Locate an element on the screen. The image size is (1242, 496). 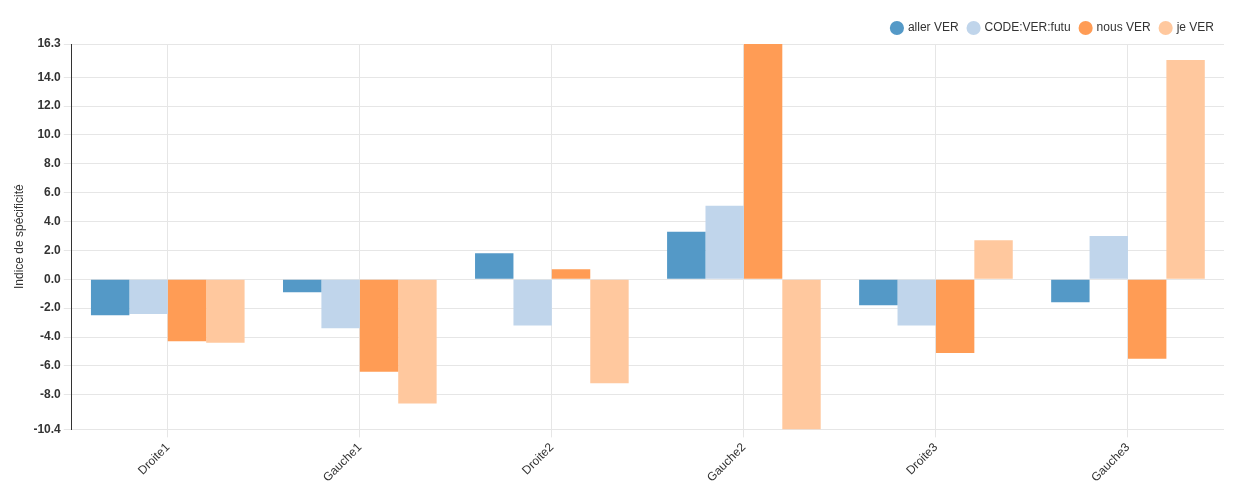
y-tick-label: -10.4 is located at coordinates (47, 428).